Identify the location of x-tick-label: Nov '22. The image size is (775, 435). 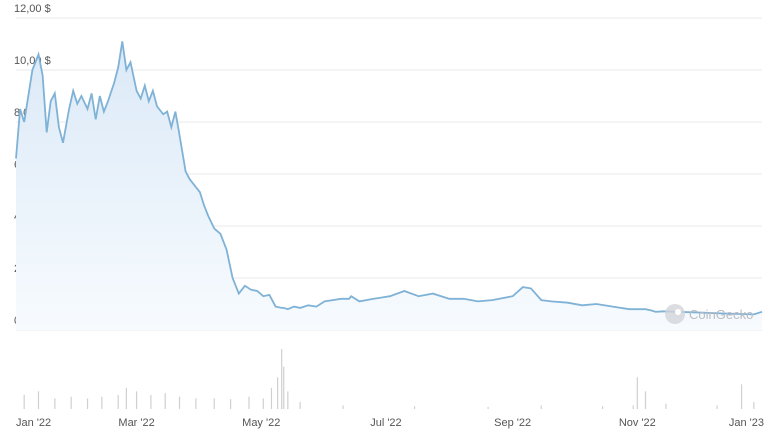
(637, 423).